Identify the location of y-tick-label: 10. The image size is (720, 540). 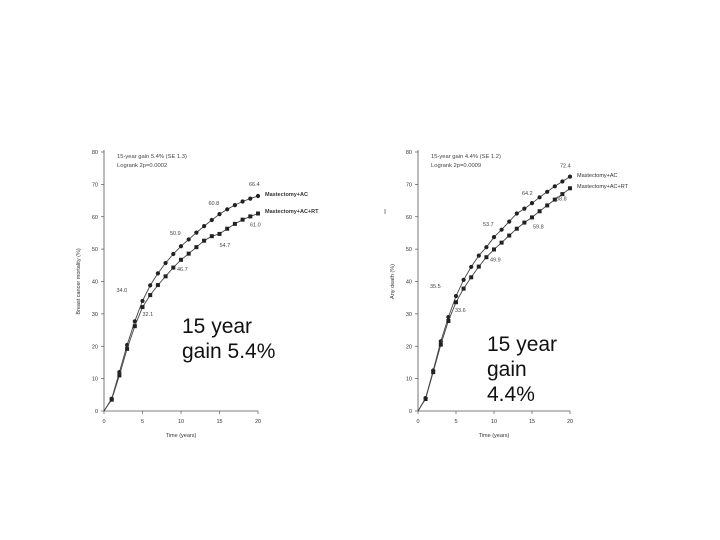
(95, 380).